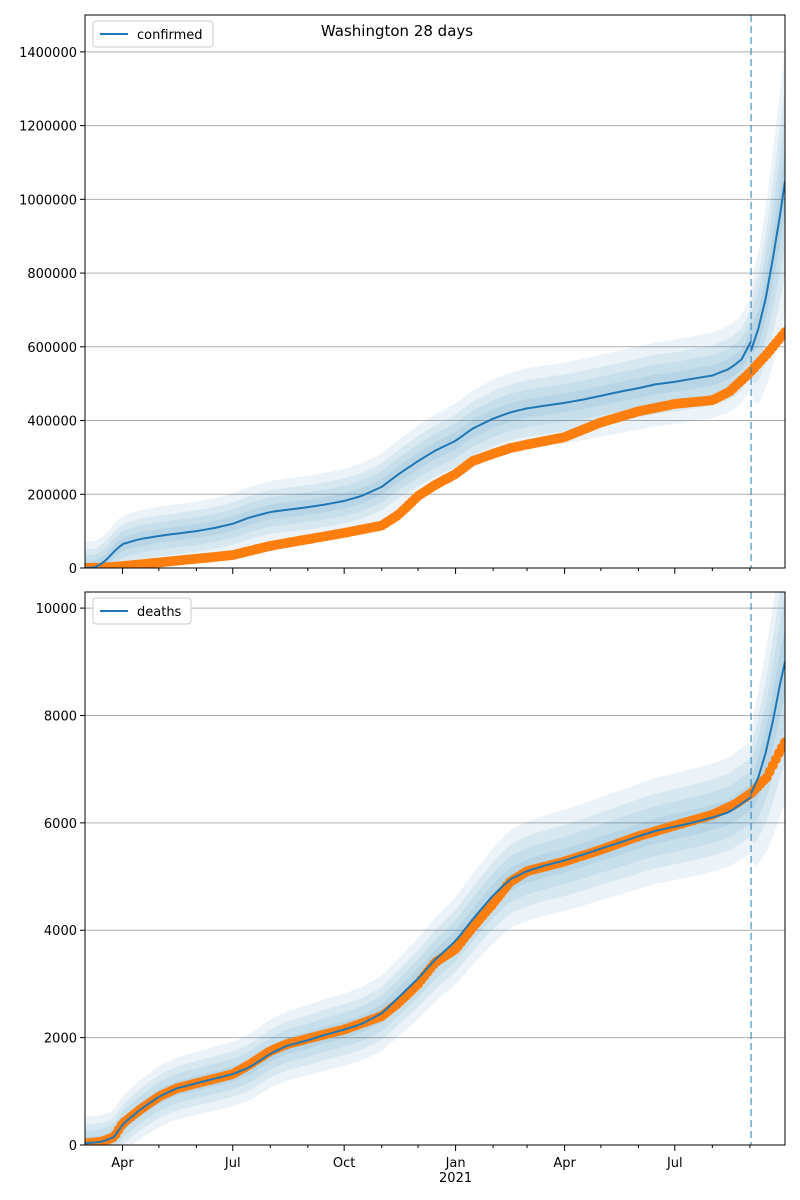 The image size is (800, 1200). What do you see at coordinates (60, 716) in the screenshot?
I see `y-tick-label: 8000` at bounding box center [60, 716].